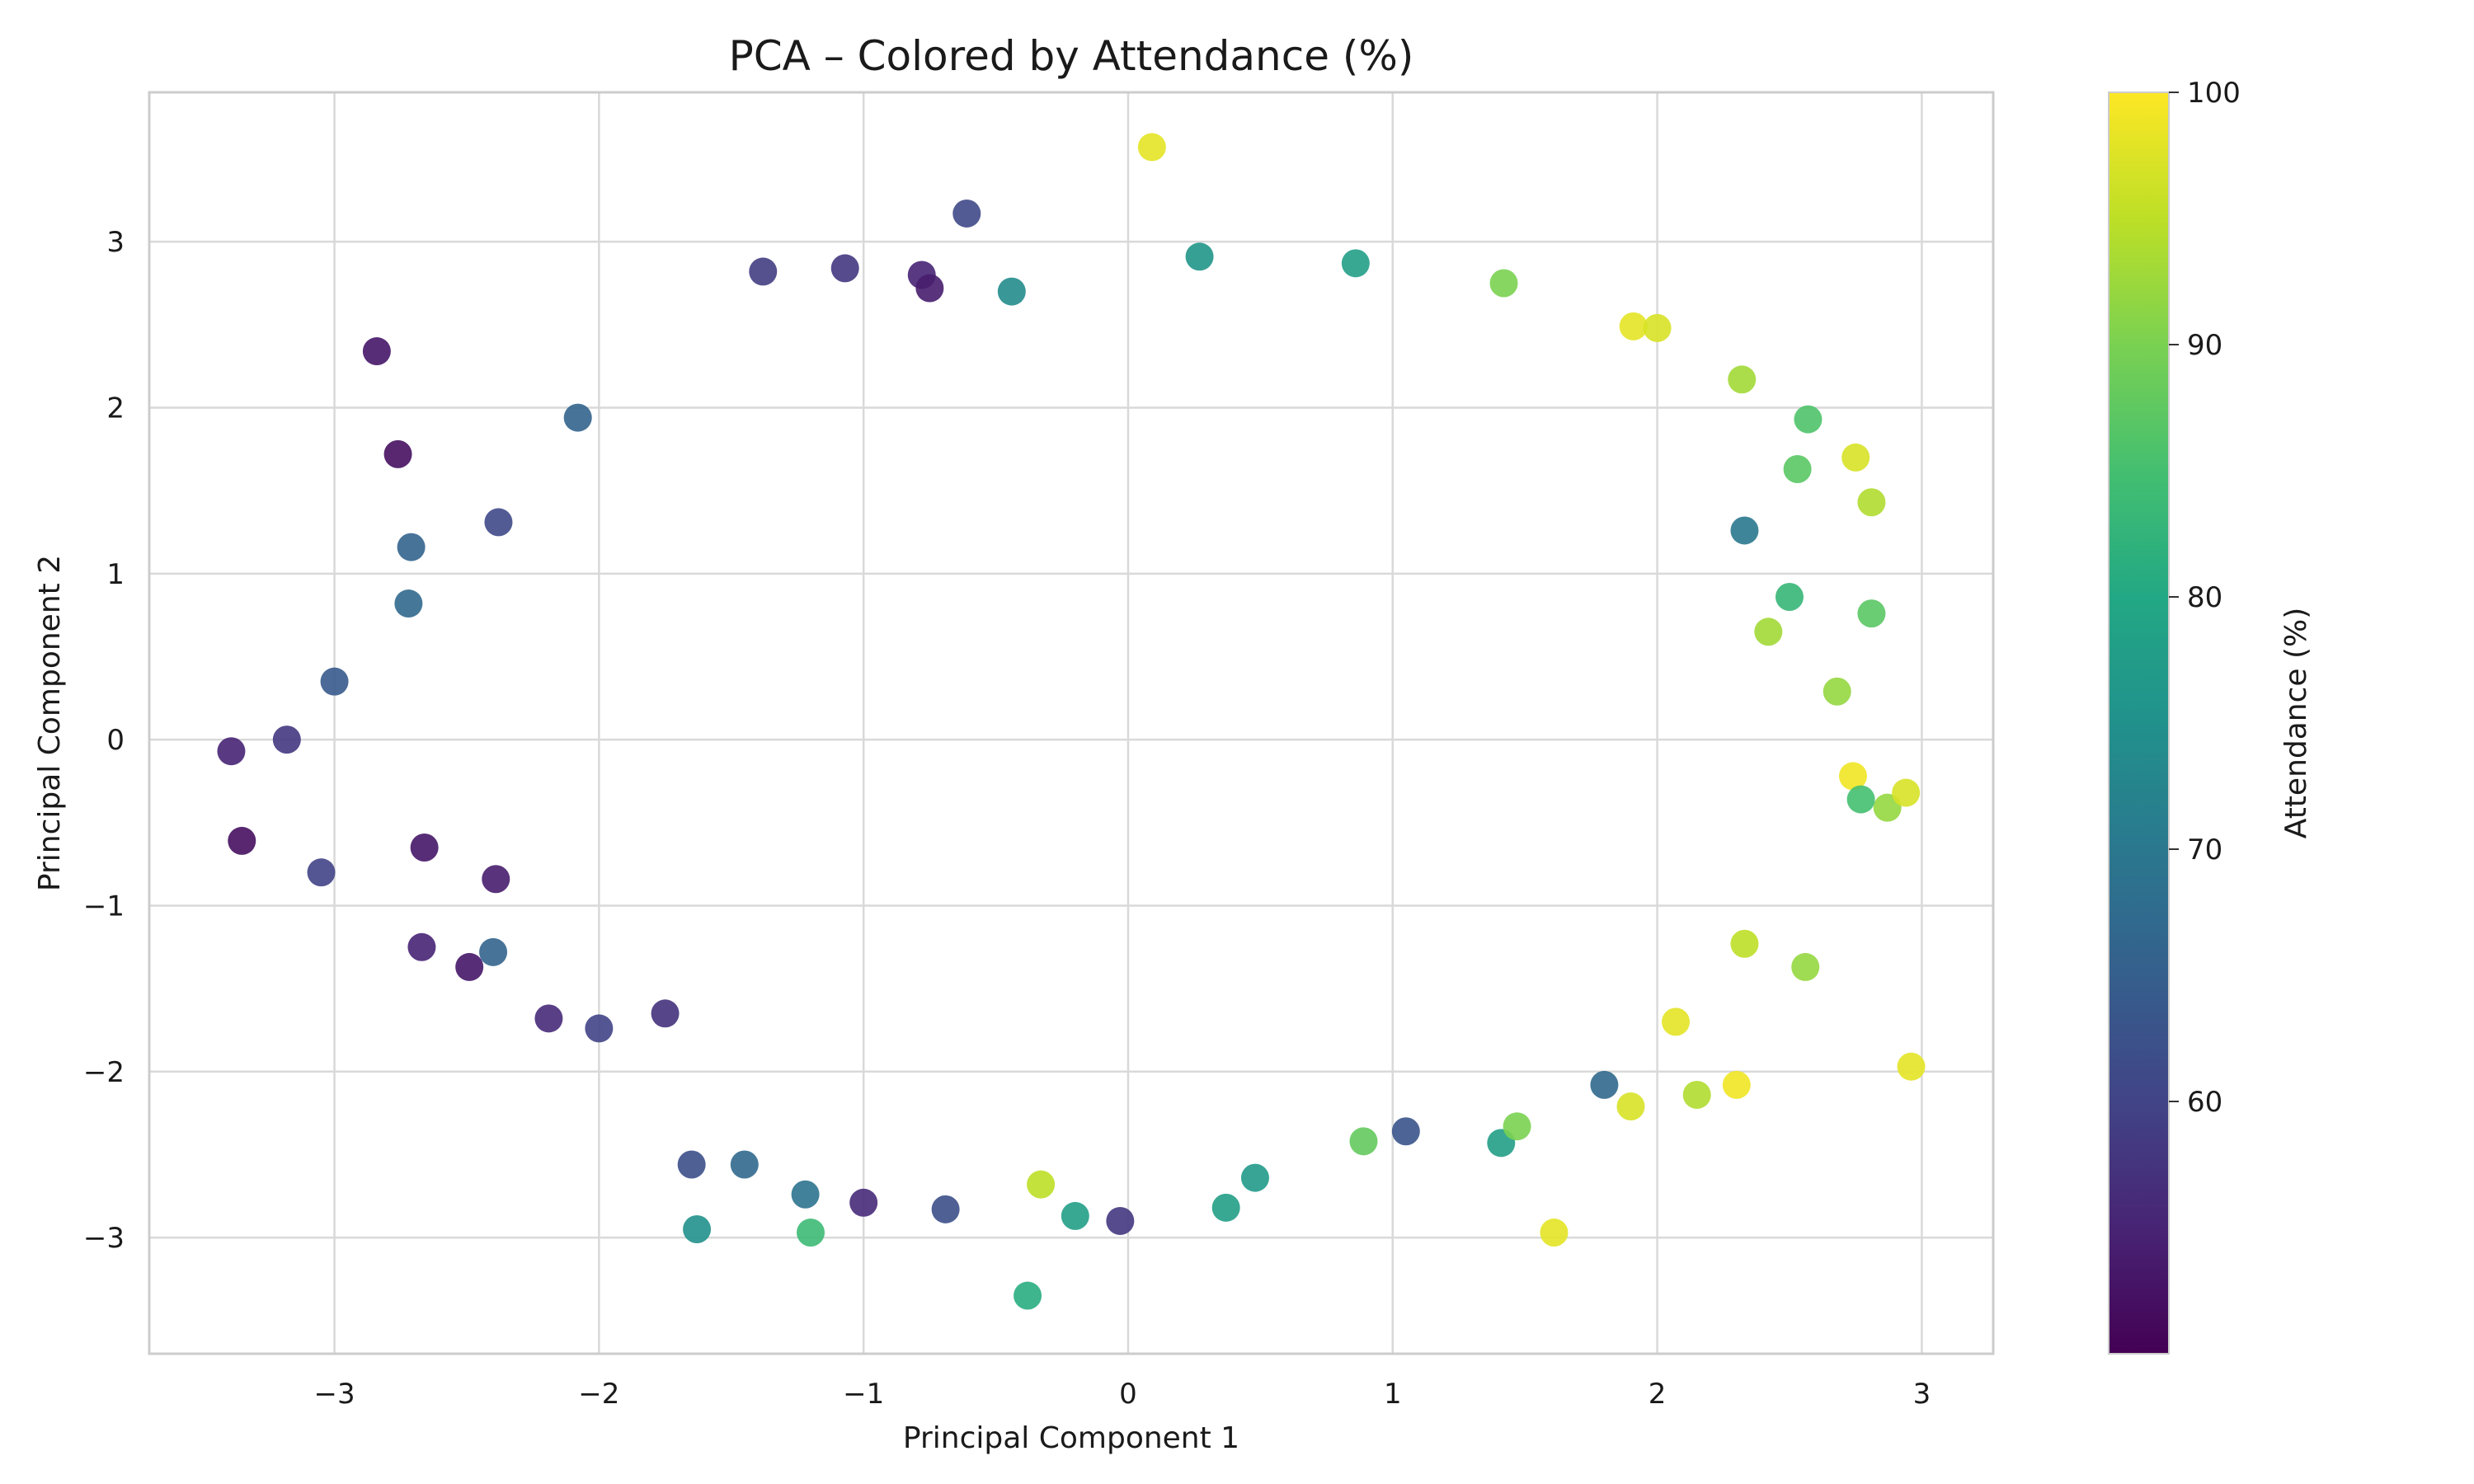  I want to click on y-tick-label: 3, so click(115, 242).